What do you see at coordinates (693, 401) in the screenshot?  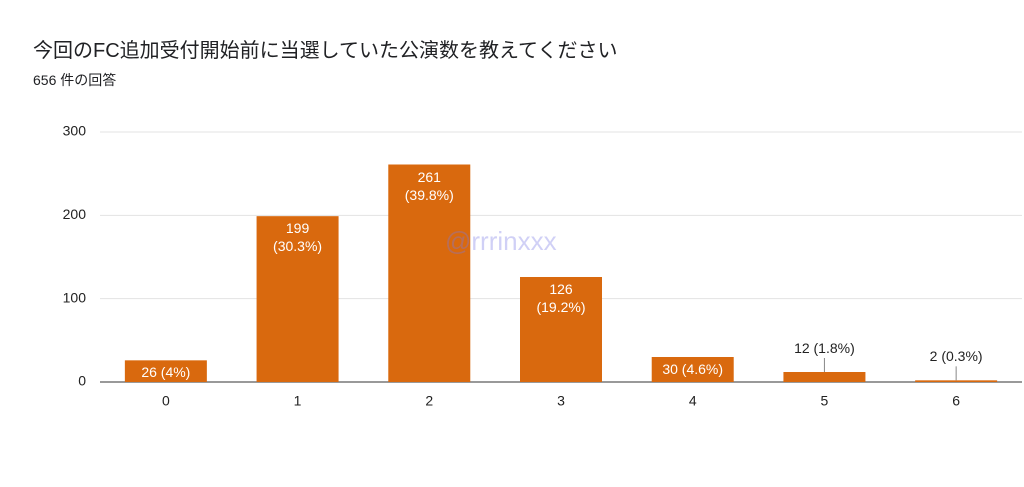 I see `x-tick-label: 4` at bounding box center [693, 401].